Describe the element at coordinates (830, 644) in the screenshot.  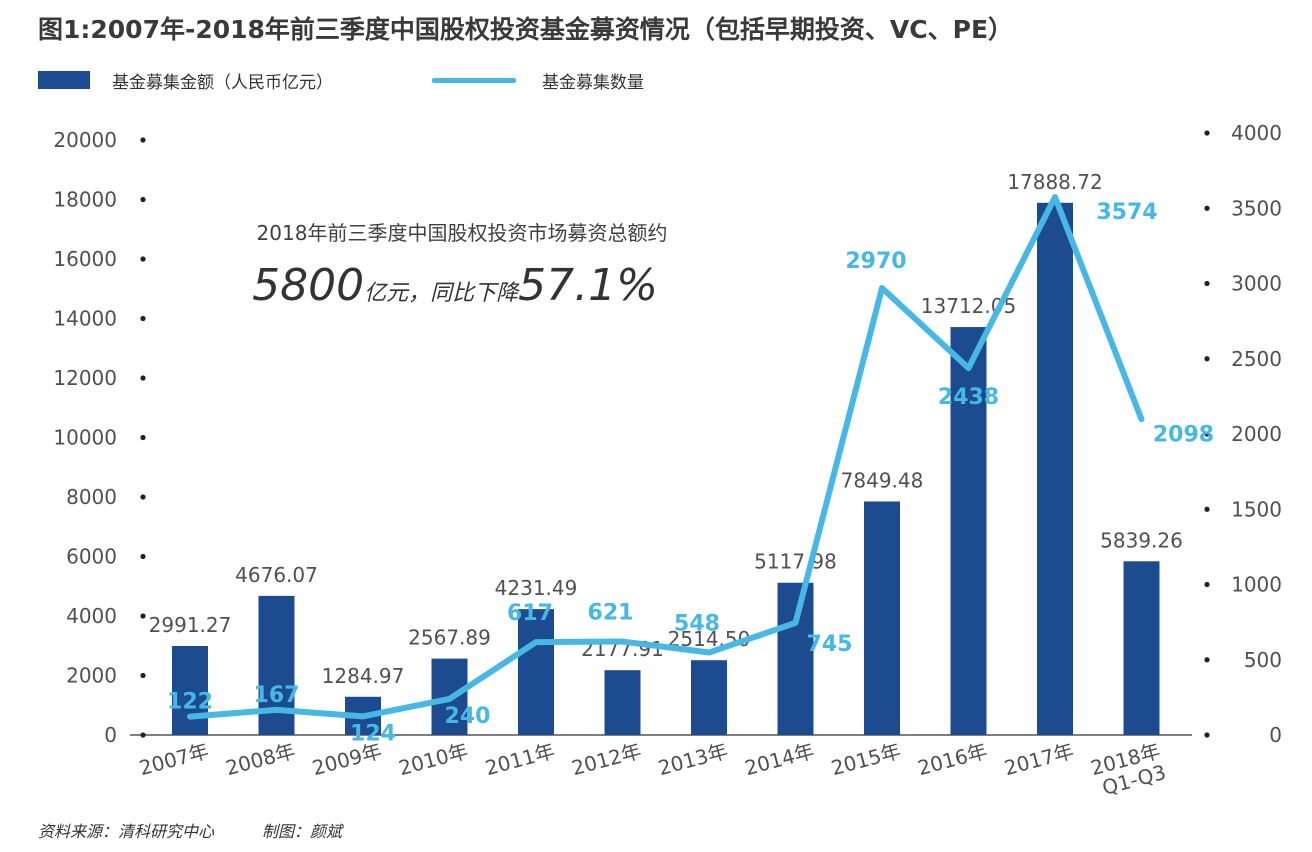
I see `line-value-label: 745` at that location.